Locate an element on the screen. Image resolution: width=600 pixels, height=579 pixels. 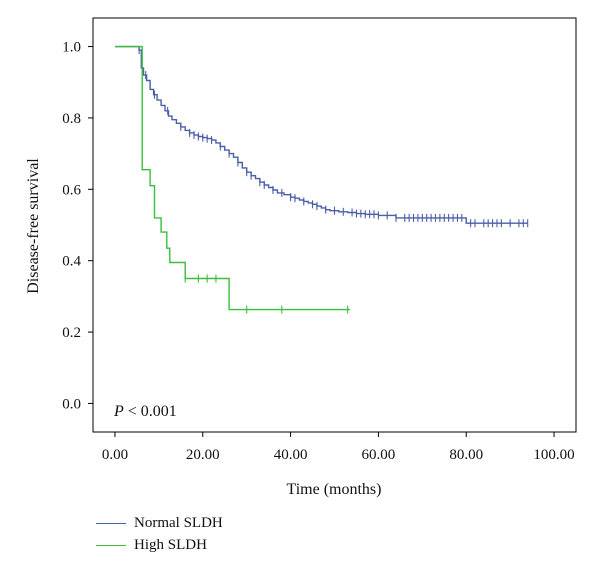
legend-swatch-normal is located at coordinates (111, 523).